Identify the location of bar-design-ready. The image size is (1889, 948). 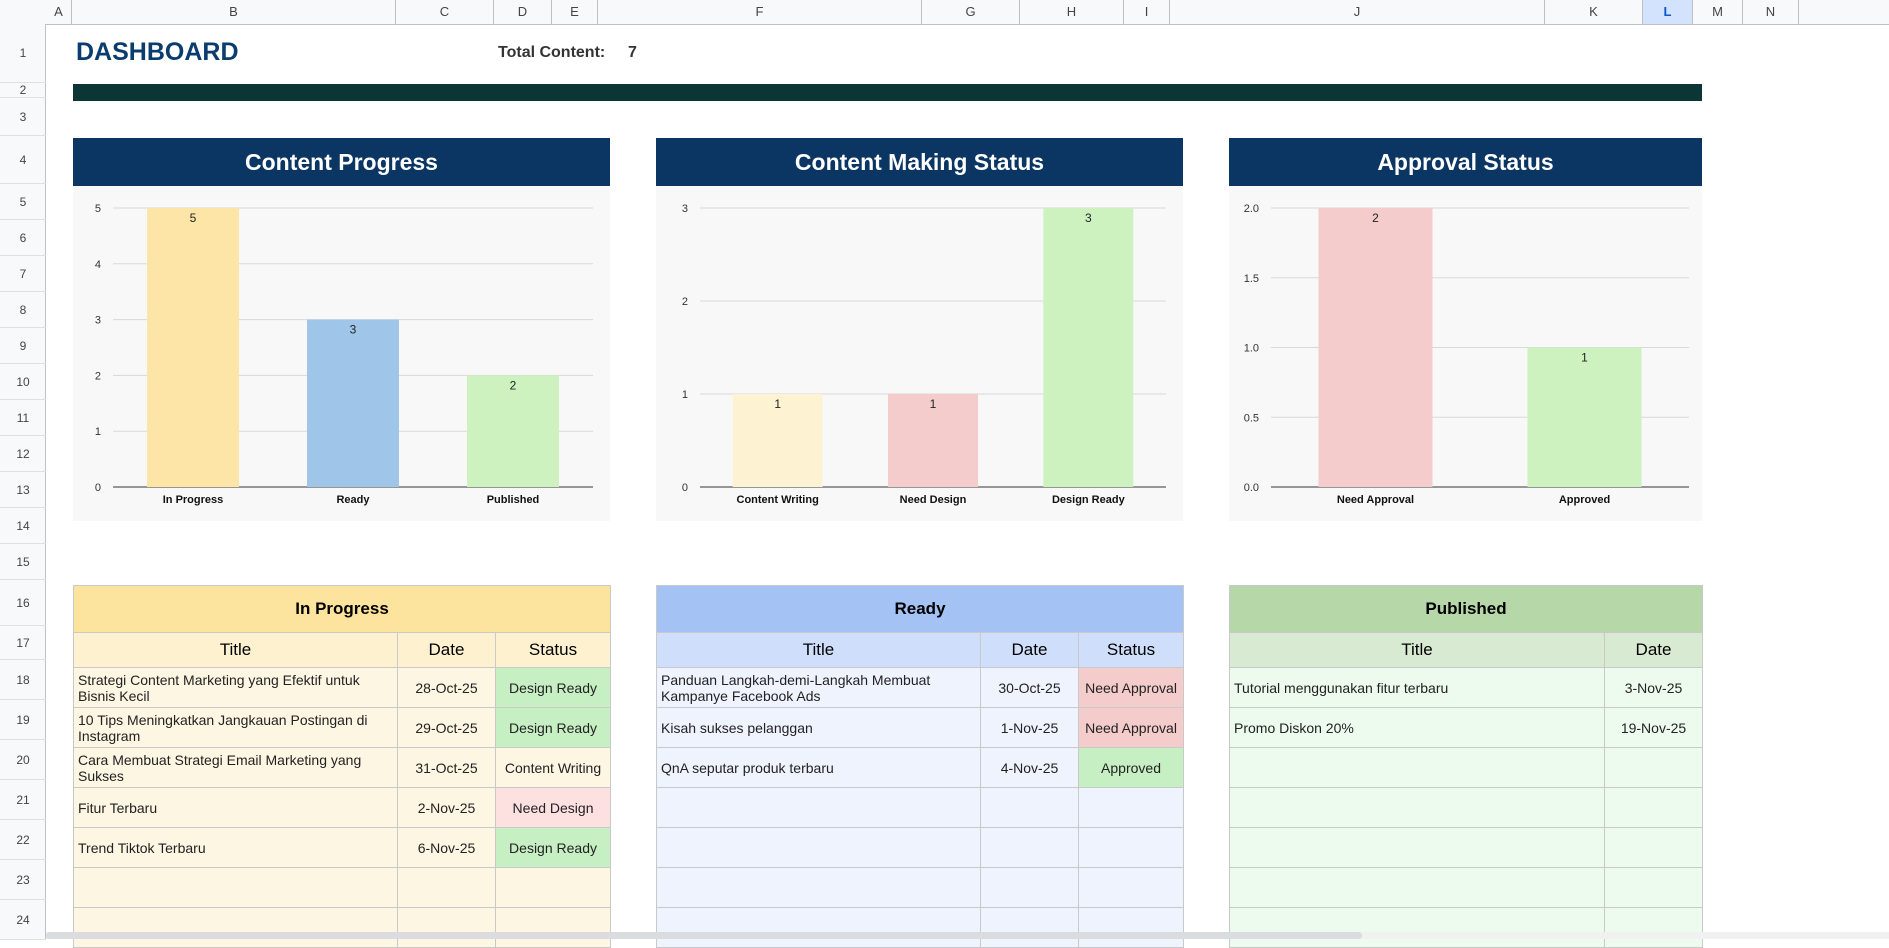
(1088, 347).